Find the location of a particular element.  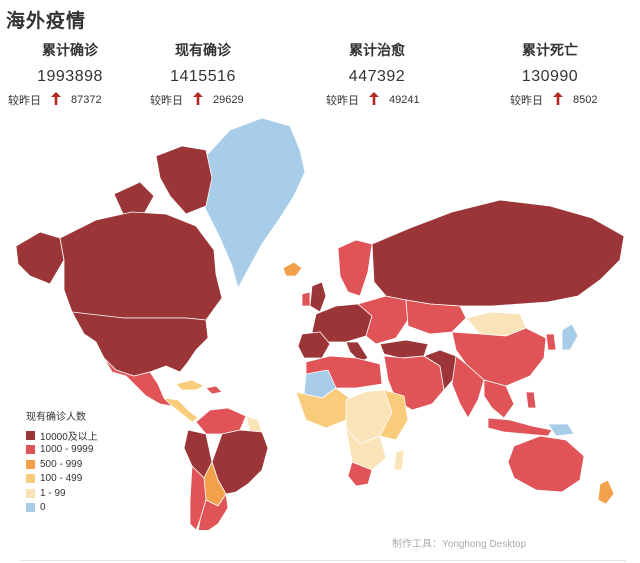

region-turkey is located at coordinates (404, 349).